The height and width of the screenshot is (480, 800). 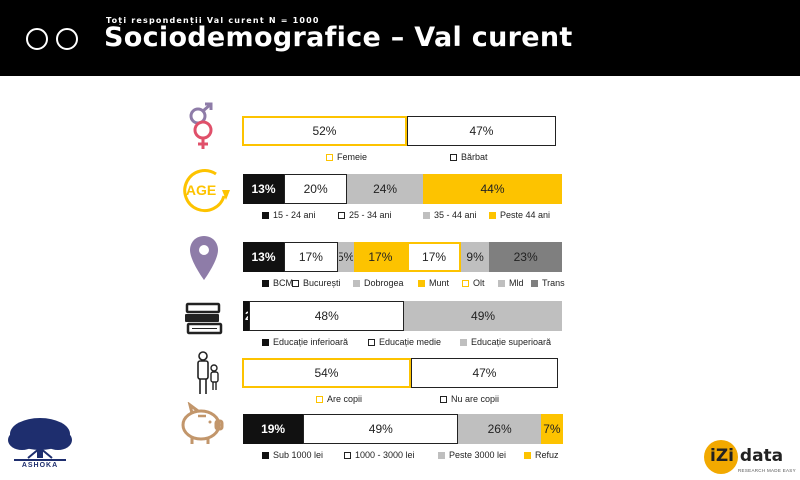 I want to click on bar-segment: 2, so click(x=246, y=316).